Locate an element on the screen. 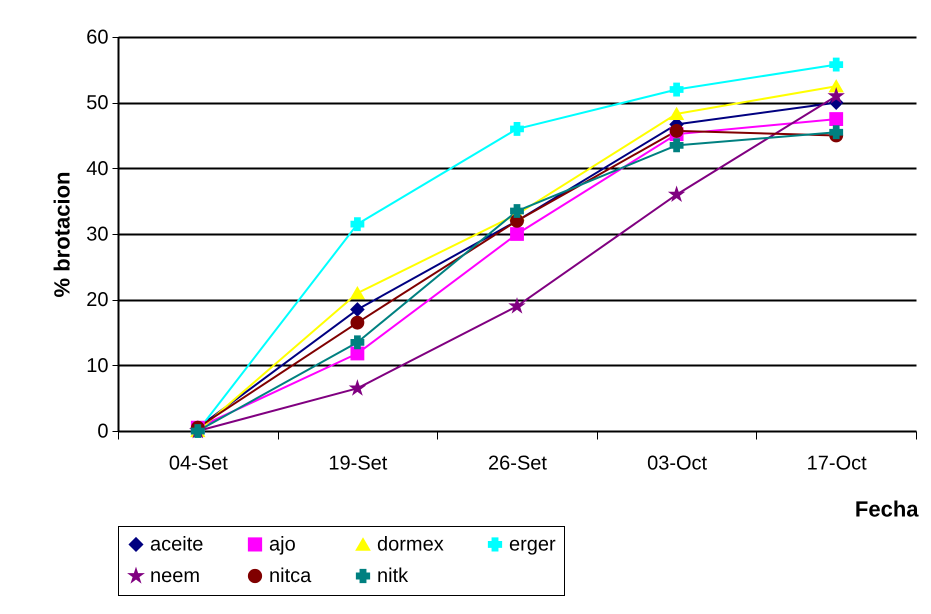 The width and height of the screenshot is (931, 614). legend-label: nitca is located at coordinates (290, 576).